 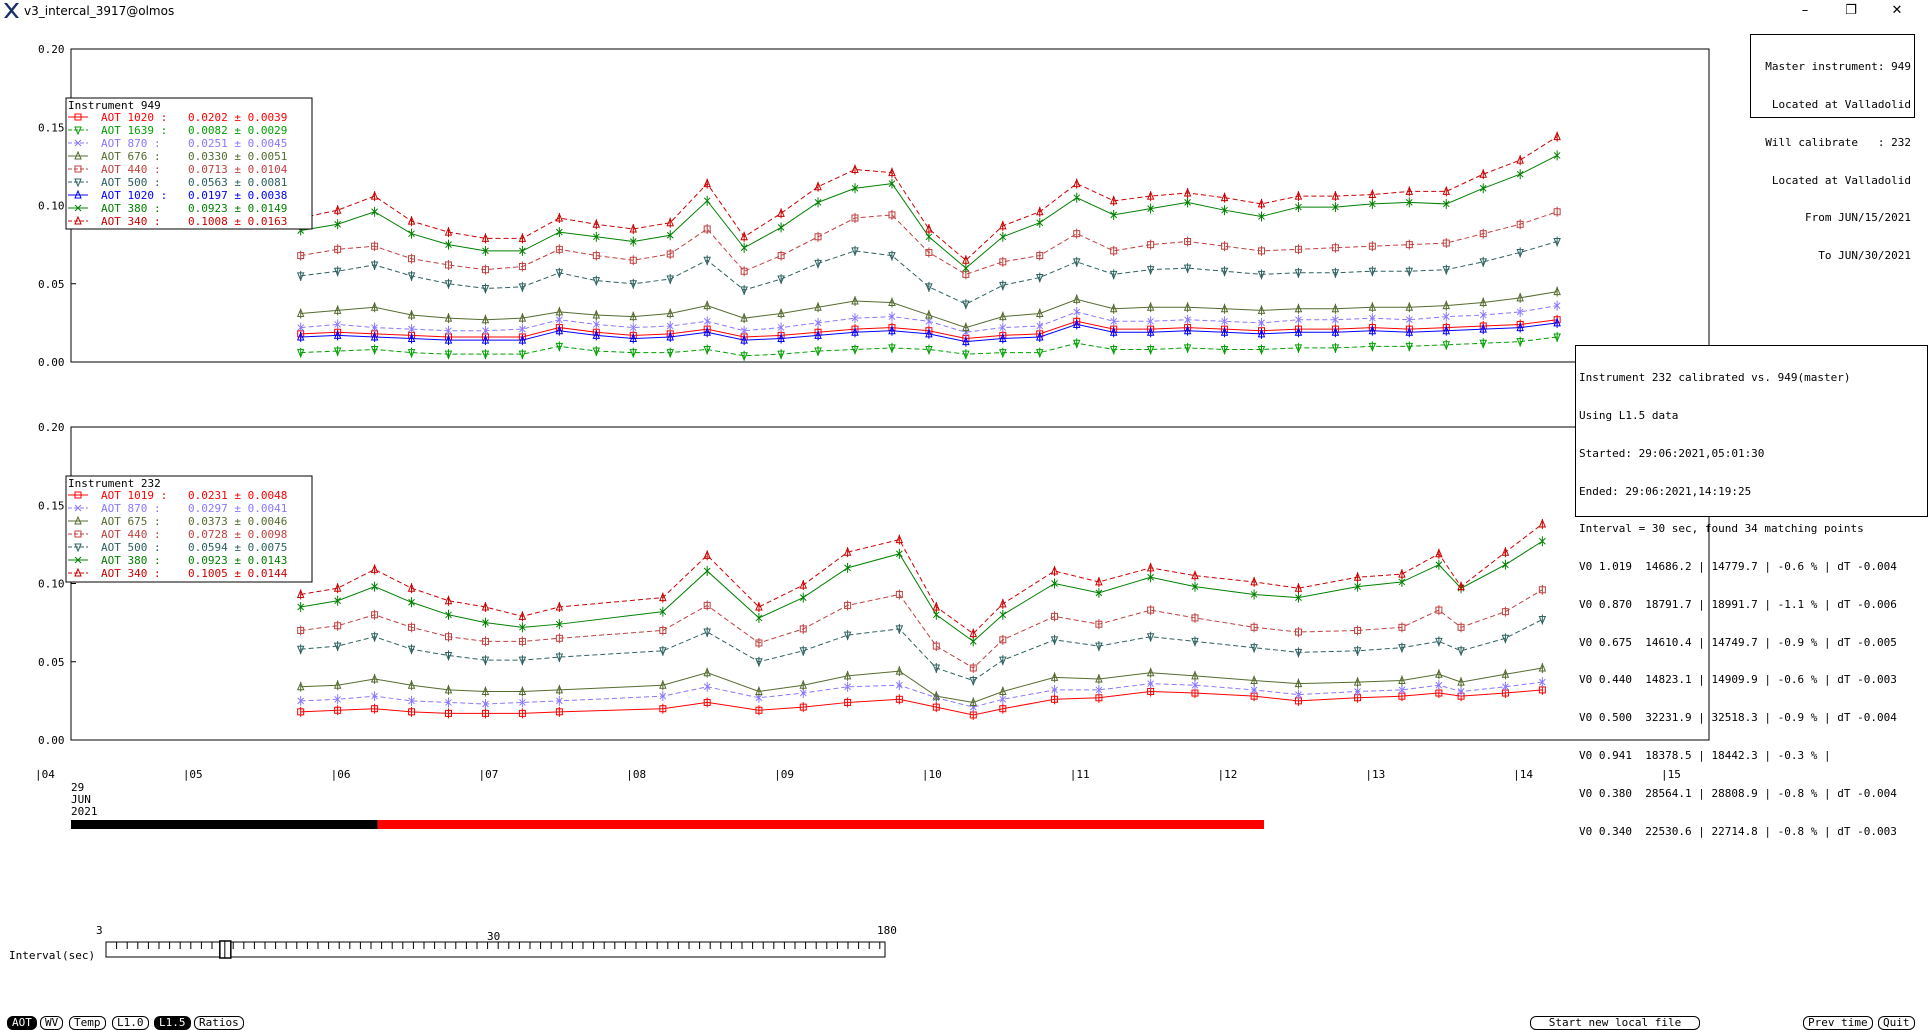 I want to click on legend-label: AOT 1020 :, so click(x=134, y=195).